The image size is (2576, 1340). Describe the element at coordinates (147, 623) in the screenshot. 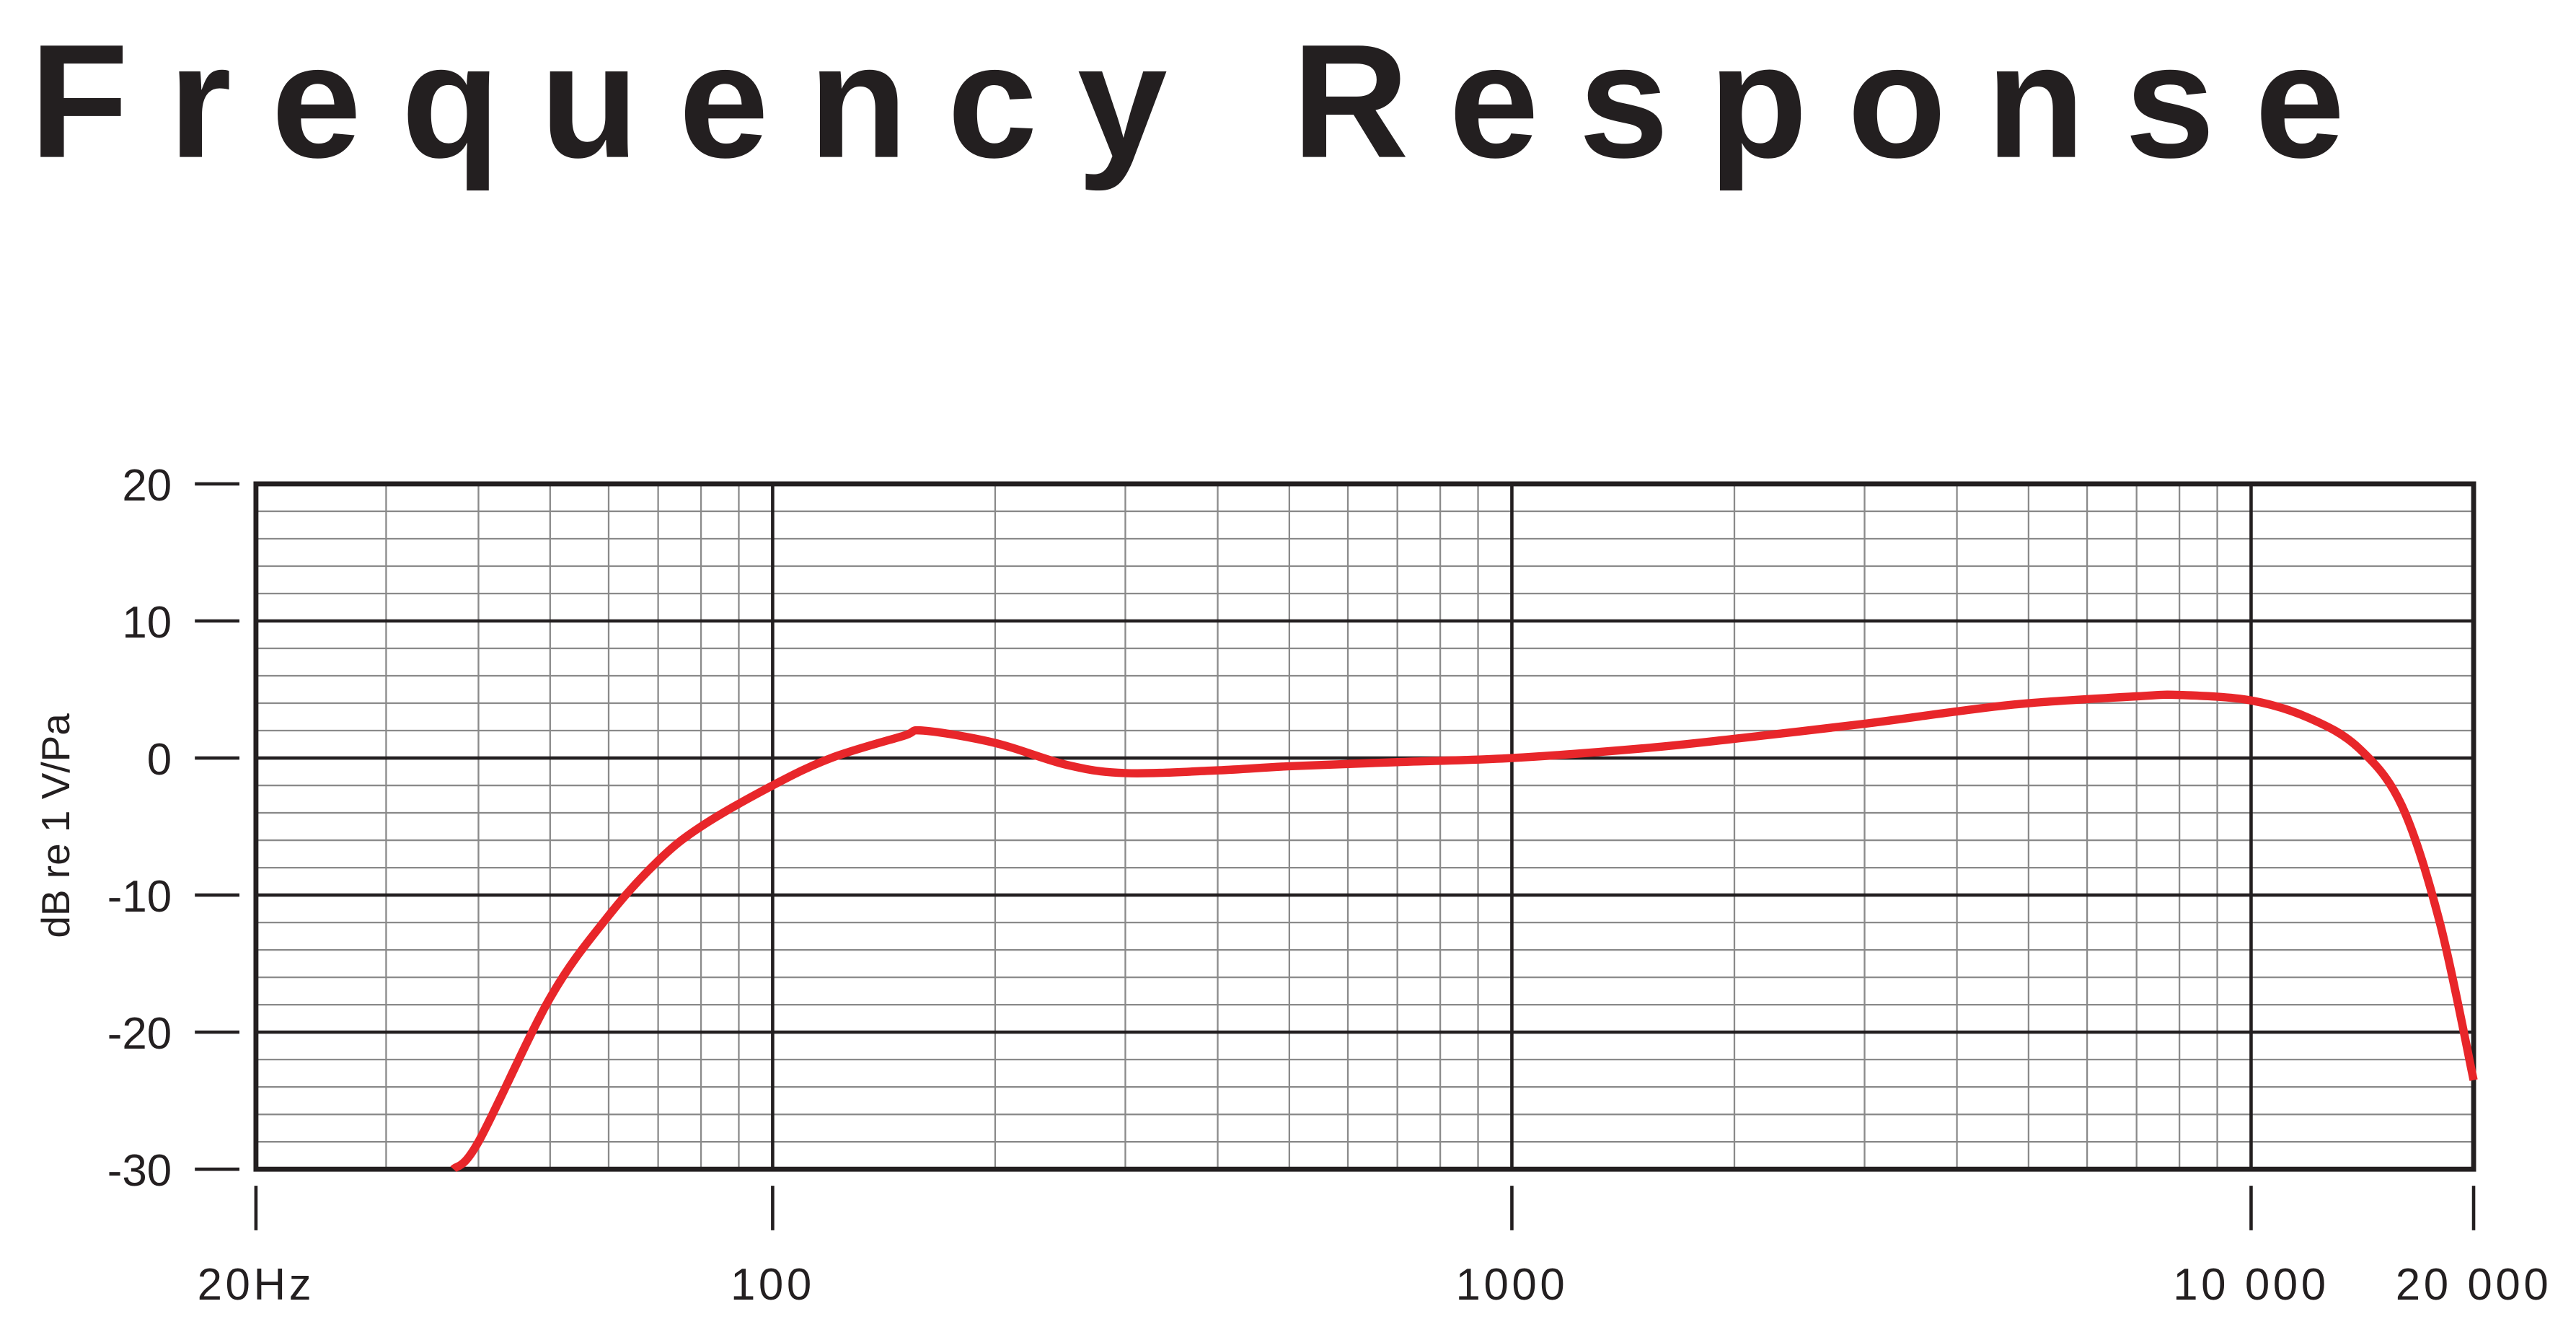

I see `y-tick-label: 10` at that location.